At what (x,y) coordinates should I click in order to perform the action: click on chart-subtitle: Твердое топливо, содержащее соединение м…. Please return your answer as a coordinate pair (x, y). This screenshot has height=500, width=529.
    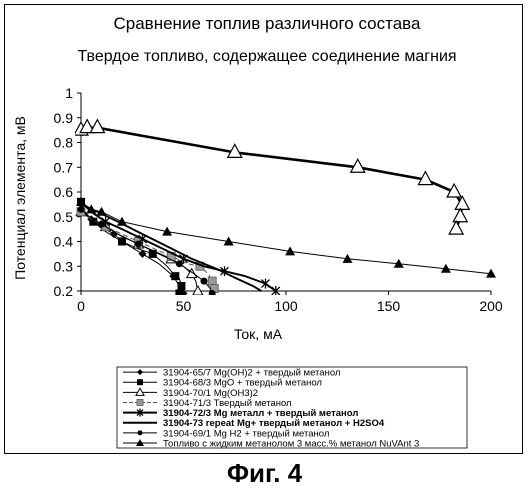
    Looking at the image, I should click on (266, 56).